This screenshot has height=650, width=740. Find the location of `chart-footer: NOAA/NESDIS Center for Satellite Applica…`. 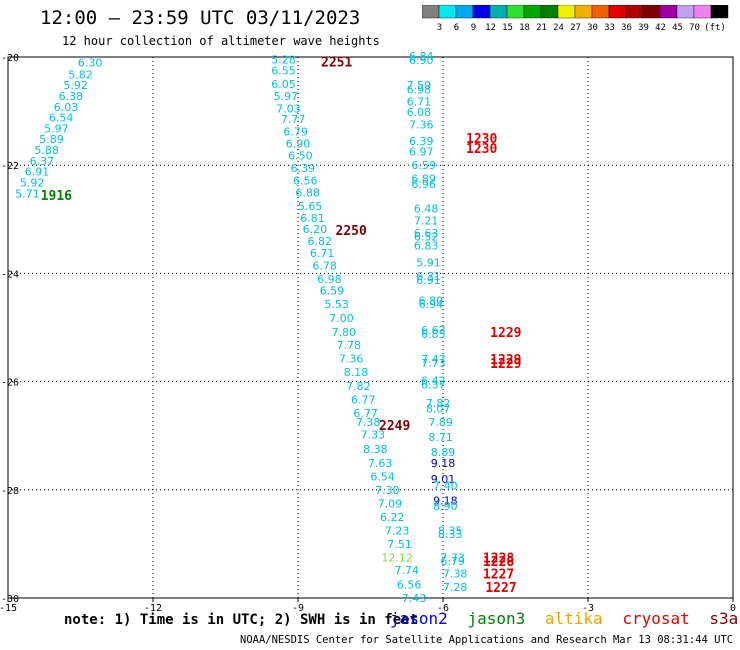

chart-footer: NOAA/NESDIS Center for Satellite Applica… is located at coordinates (490, 640).